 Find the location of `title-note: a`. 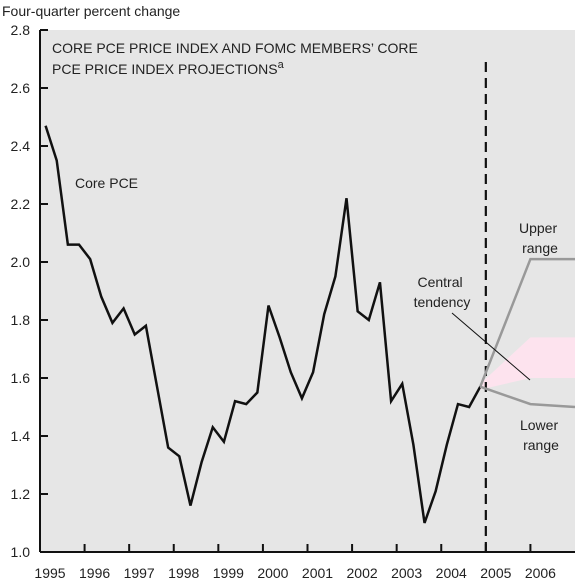

title-note: a is located at coordinates (281, 65).